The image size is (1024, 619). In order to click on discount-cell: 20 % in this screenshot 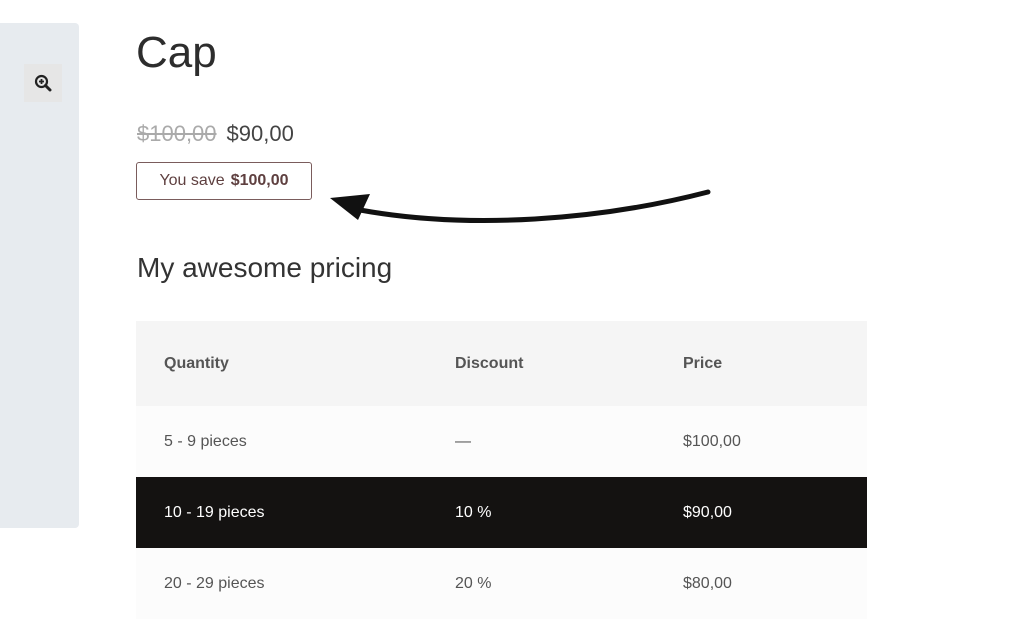, I will do `click(555, 583)`.